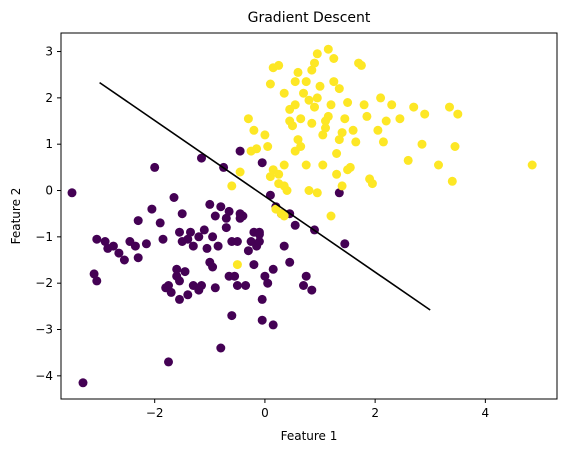 This screenshot has height=453, width=565. What do you see at coordinates (44, 376) in the screenshot?
I see `y-tick-label: −4` at bounding box center [44, 376].